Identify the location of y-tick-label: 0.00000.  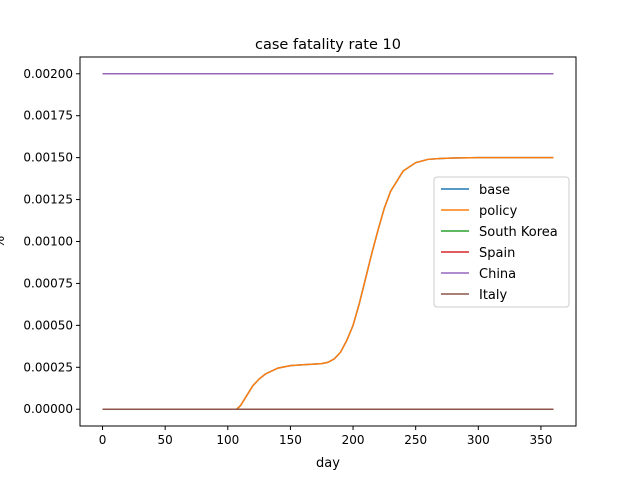
(48, 409).